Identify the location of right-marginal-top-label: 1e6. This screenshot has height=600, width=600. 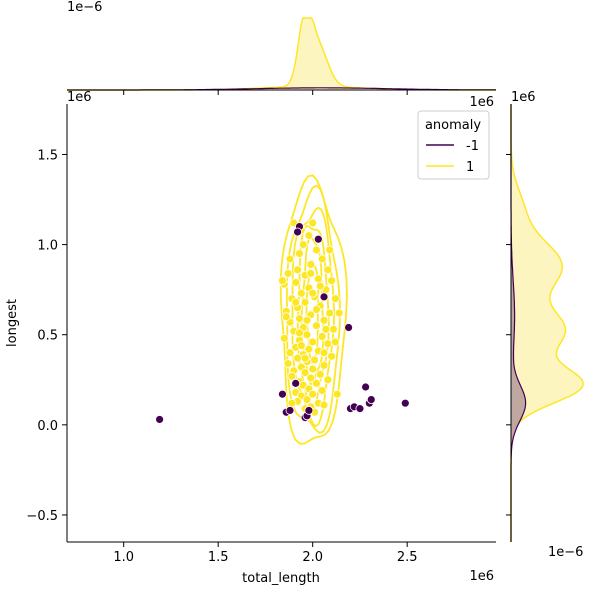
(523, 97).